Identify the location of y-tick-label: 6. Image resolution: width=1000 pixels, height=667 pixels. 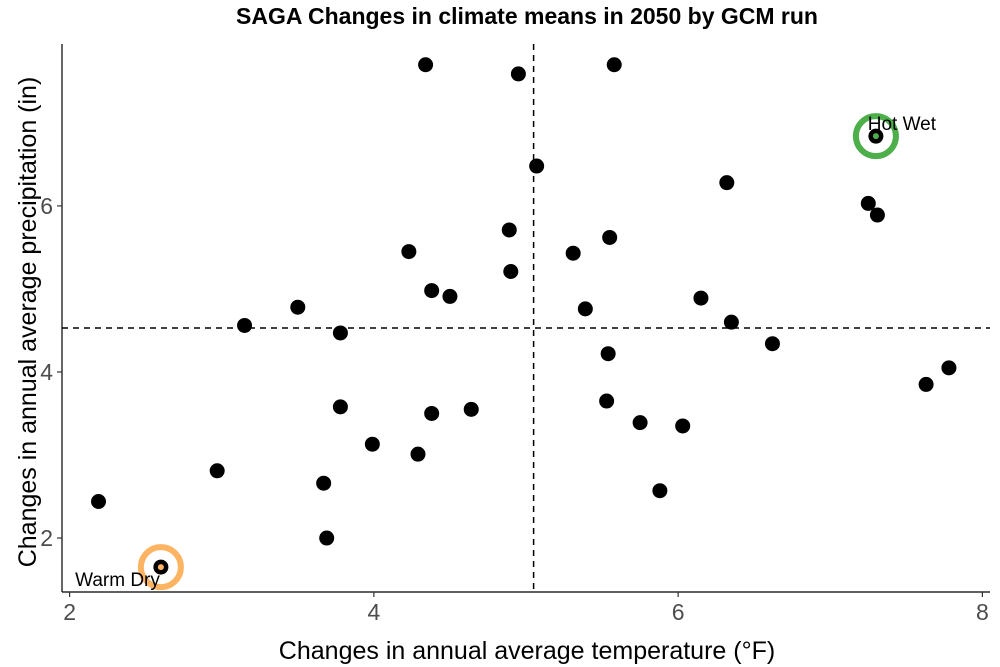
(46, 206).